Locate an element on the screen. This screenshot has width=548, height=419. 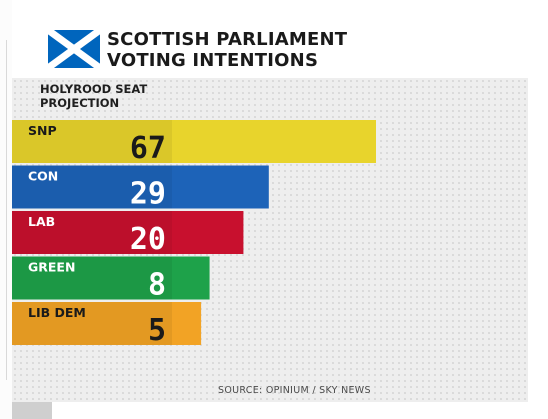
value-label-snp: 67 is located at coordinates (148, 148).